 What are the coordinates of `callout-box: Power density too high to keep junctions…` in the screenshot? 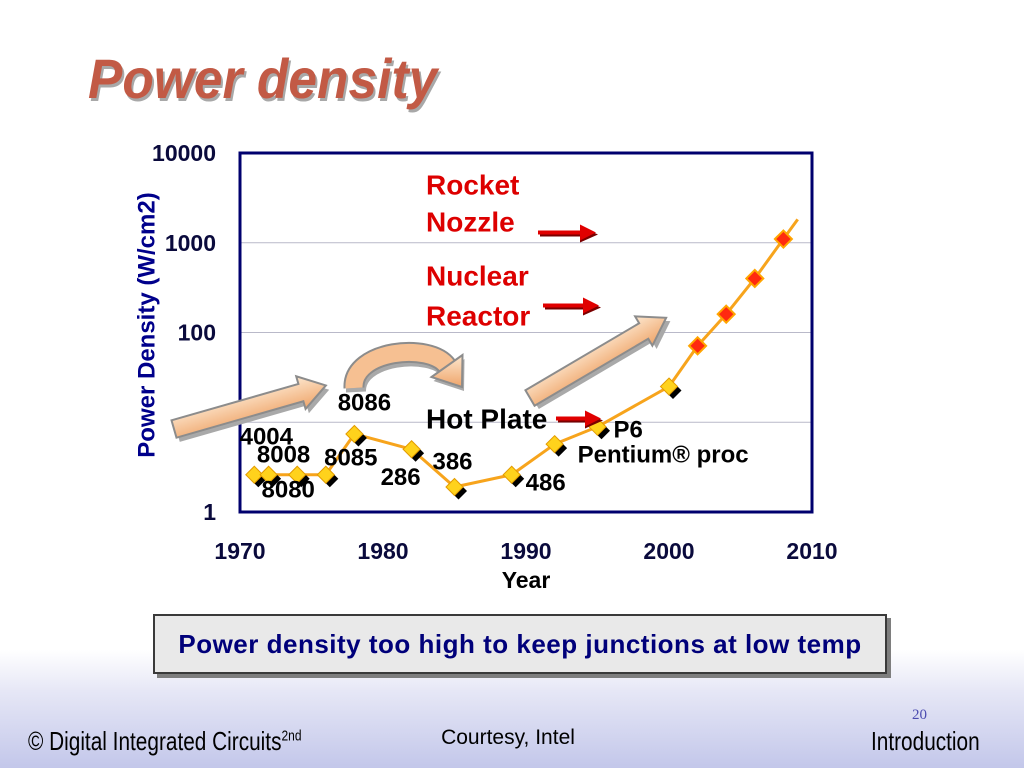 It's located at (520, 644).